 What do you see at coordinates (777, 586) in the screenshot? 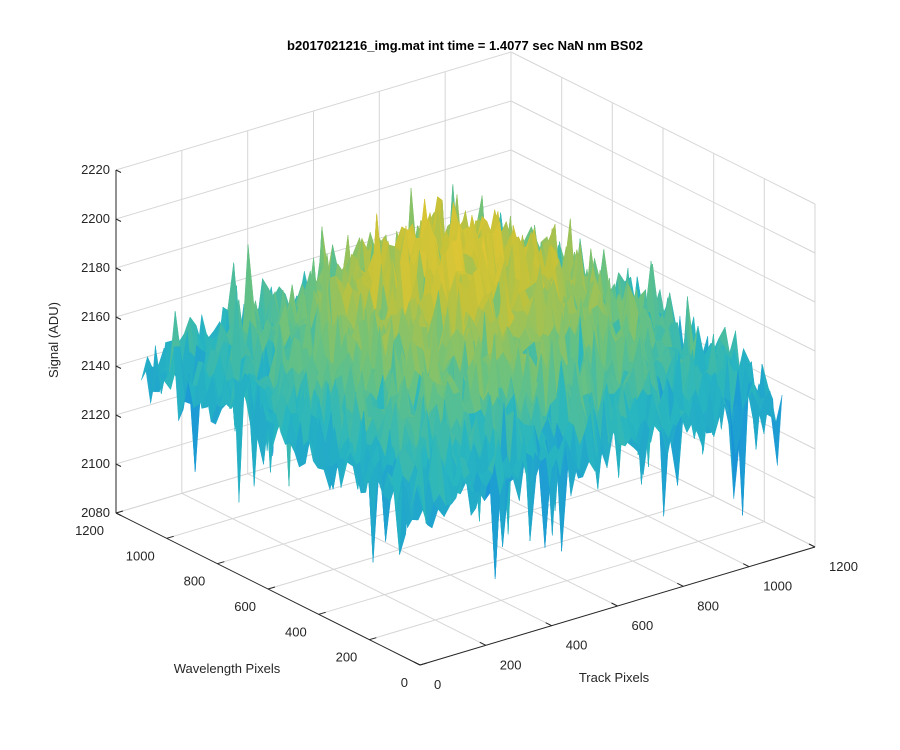
I see `x-tick-label: 1000` at bounding box center [777, 586].